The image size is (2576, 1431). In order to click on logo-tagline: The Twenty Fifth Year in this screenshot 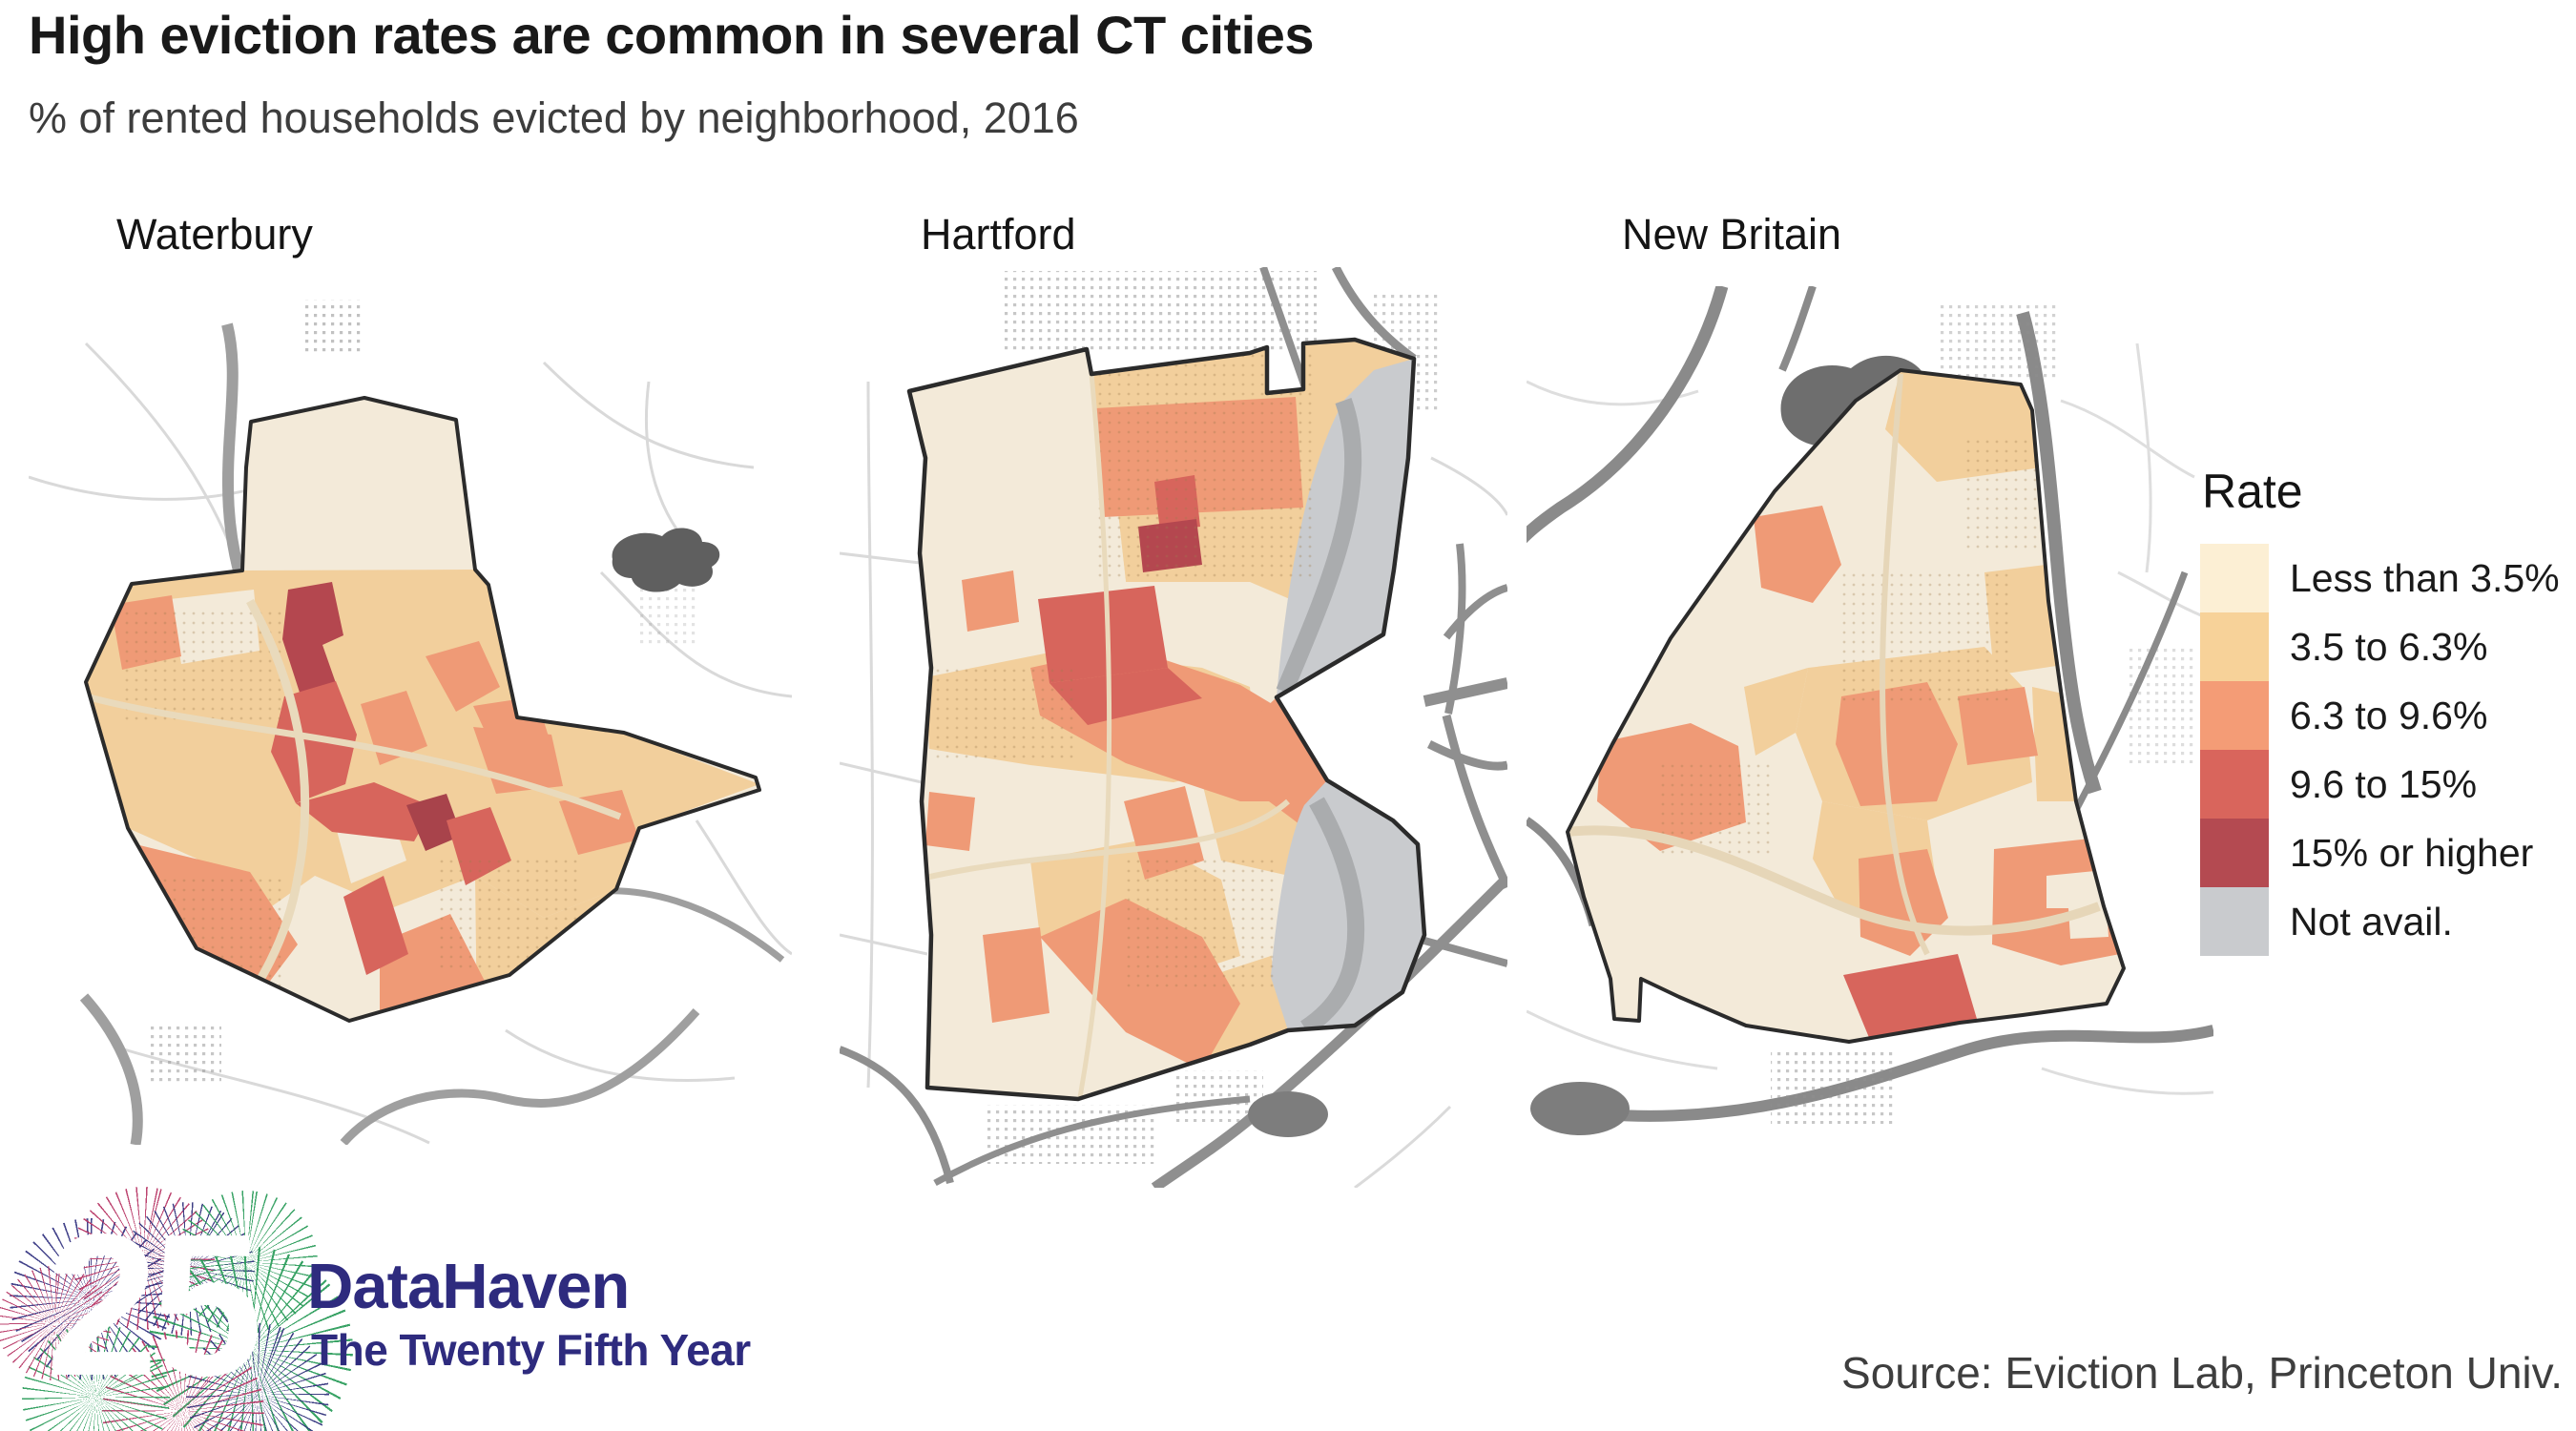, I will do `click(531, 1350)`.